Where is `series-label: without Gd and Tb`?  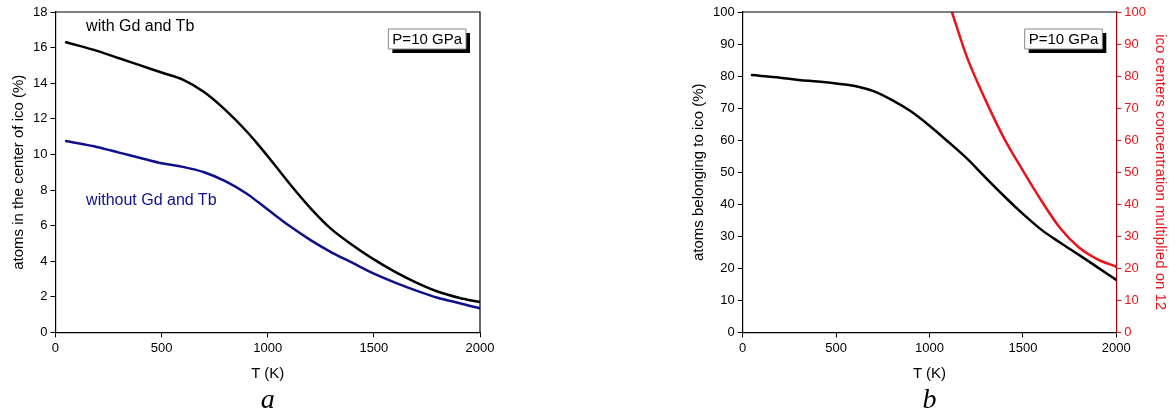
series-label: without Gd and Tb is located at coordinates (151, 200).